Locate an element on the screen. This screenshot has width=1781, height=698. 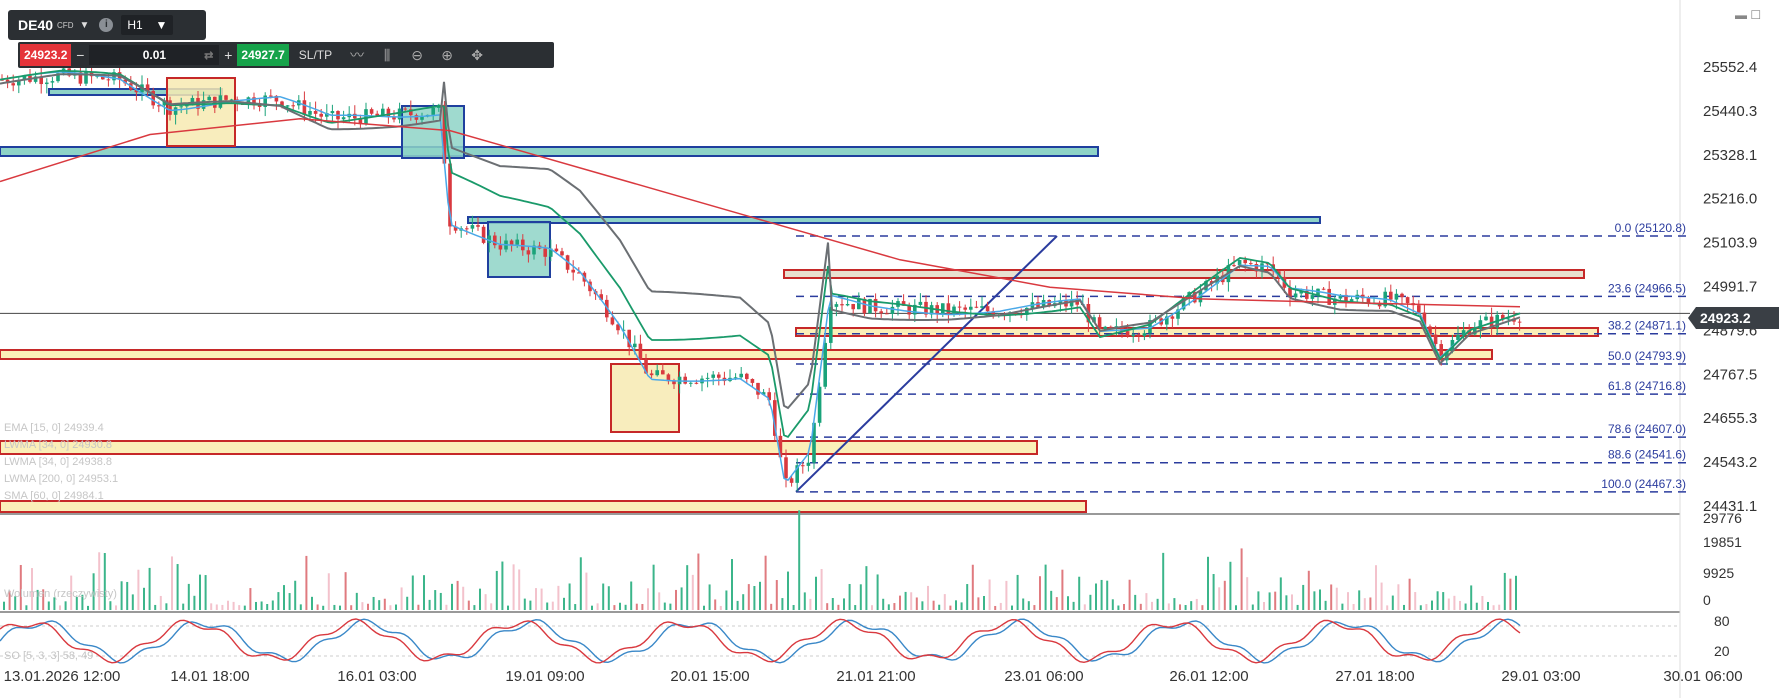
legend-lwma34a: LWMA [34, 0] 24930.8 is located at coordinates (58, 445).